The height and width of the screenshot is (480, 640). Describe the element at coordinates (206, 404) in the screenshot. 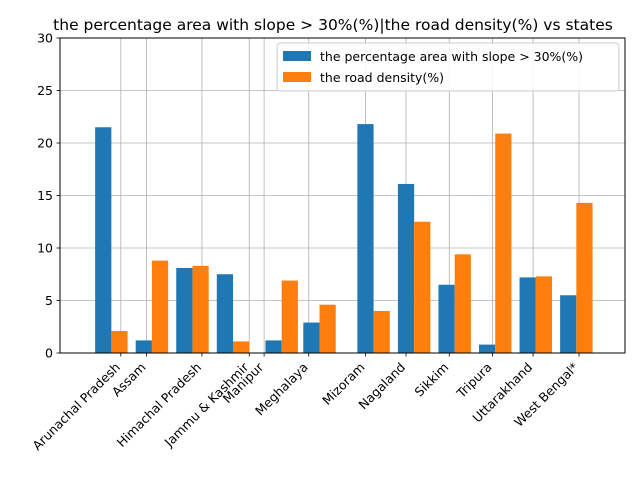

I see `x-tick-label: Jammu & Kashmir` at that location.